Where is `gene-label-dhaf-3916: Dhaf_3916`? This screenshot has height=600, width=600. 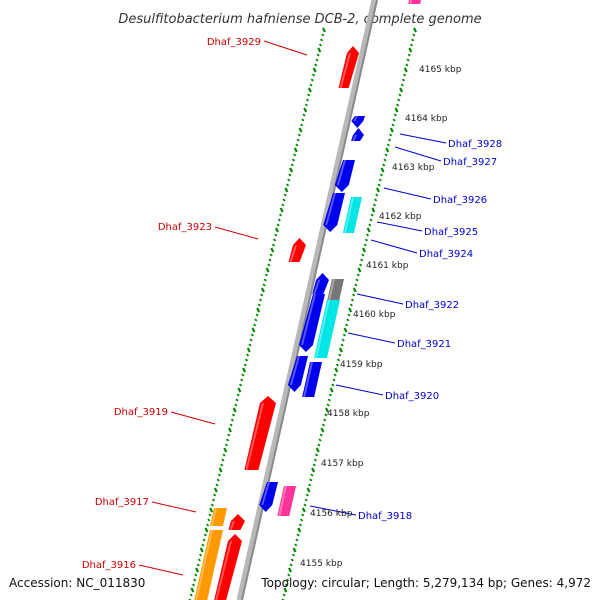
gene-label-dhaf-3916: Dhaf_3916 is located at coordinates (109, 565).